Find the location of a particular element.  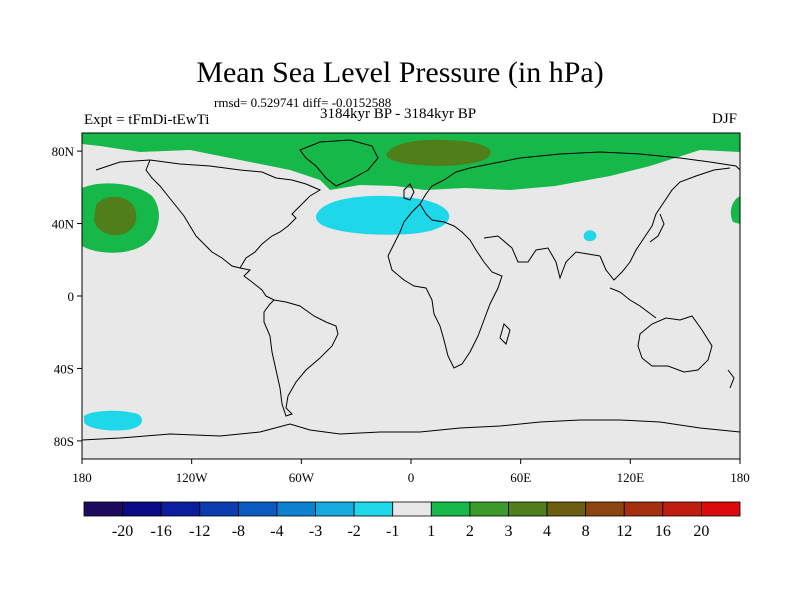

coastline-japan is located at coordinates (657, 228).